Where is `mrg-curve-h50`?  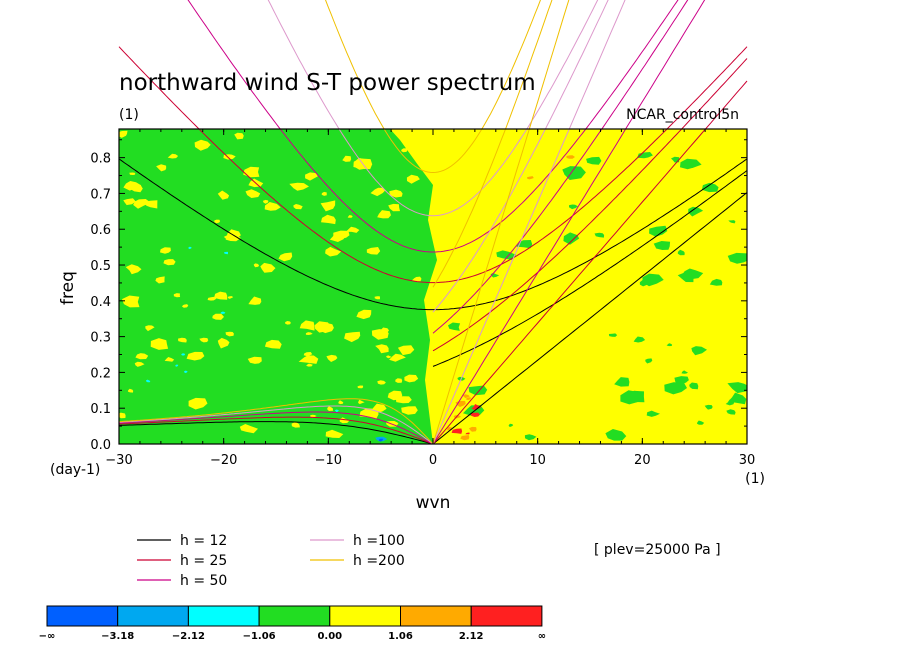 mrg-curve-h50 is located at coordinates (560, 167).